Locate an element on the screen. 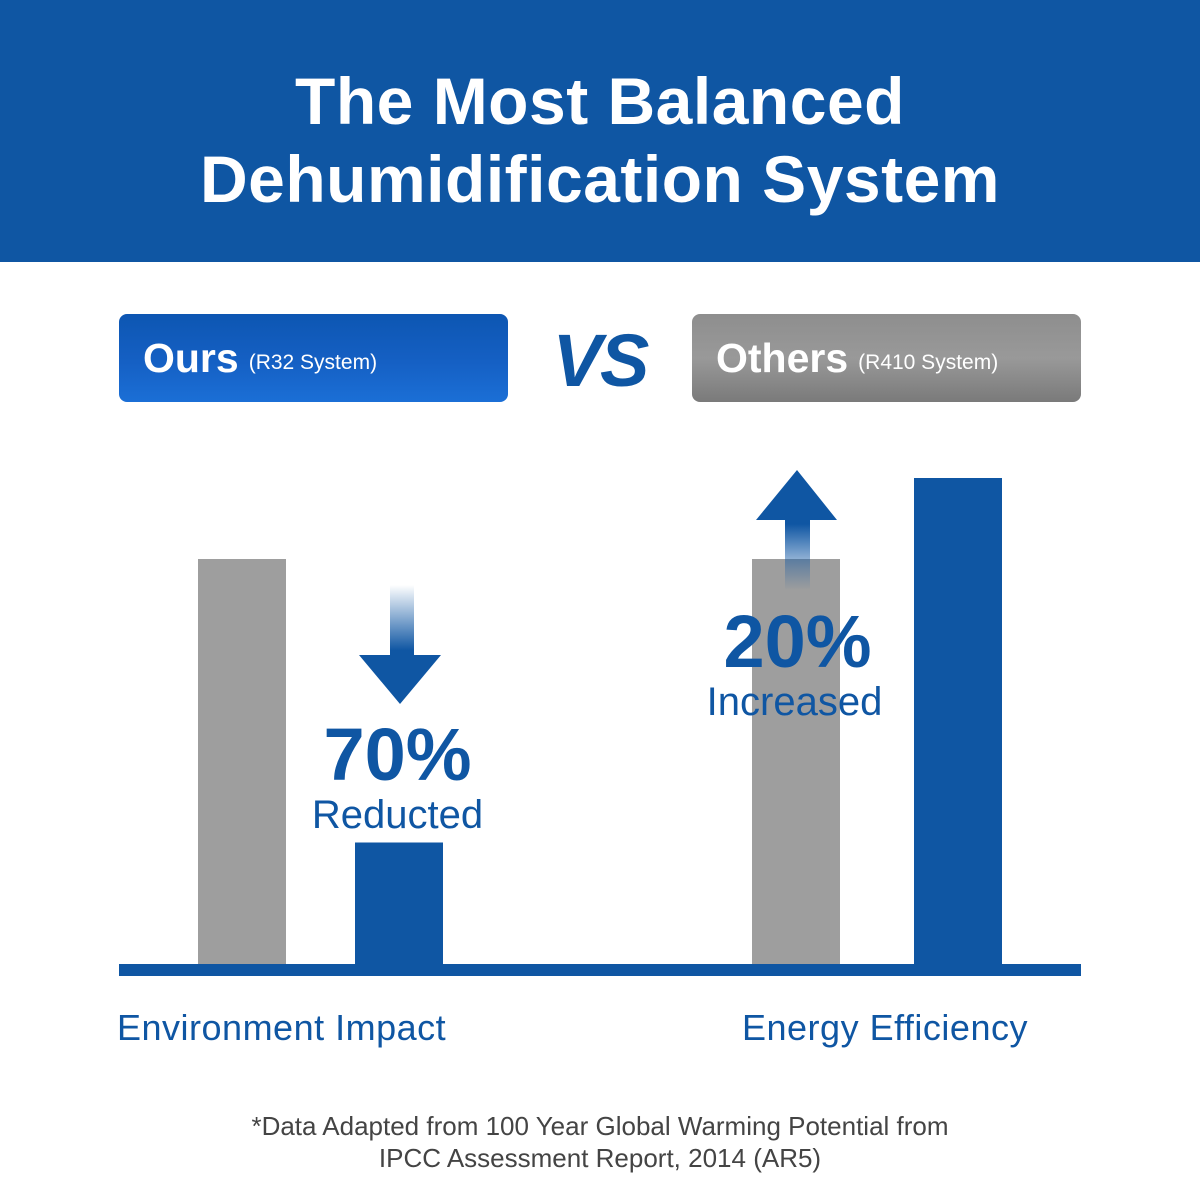 The image size is (1200, 1200). bar-ours-energy is located at coordinates (958, 721).